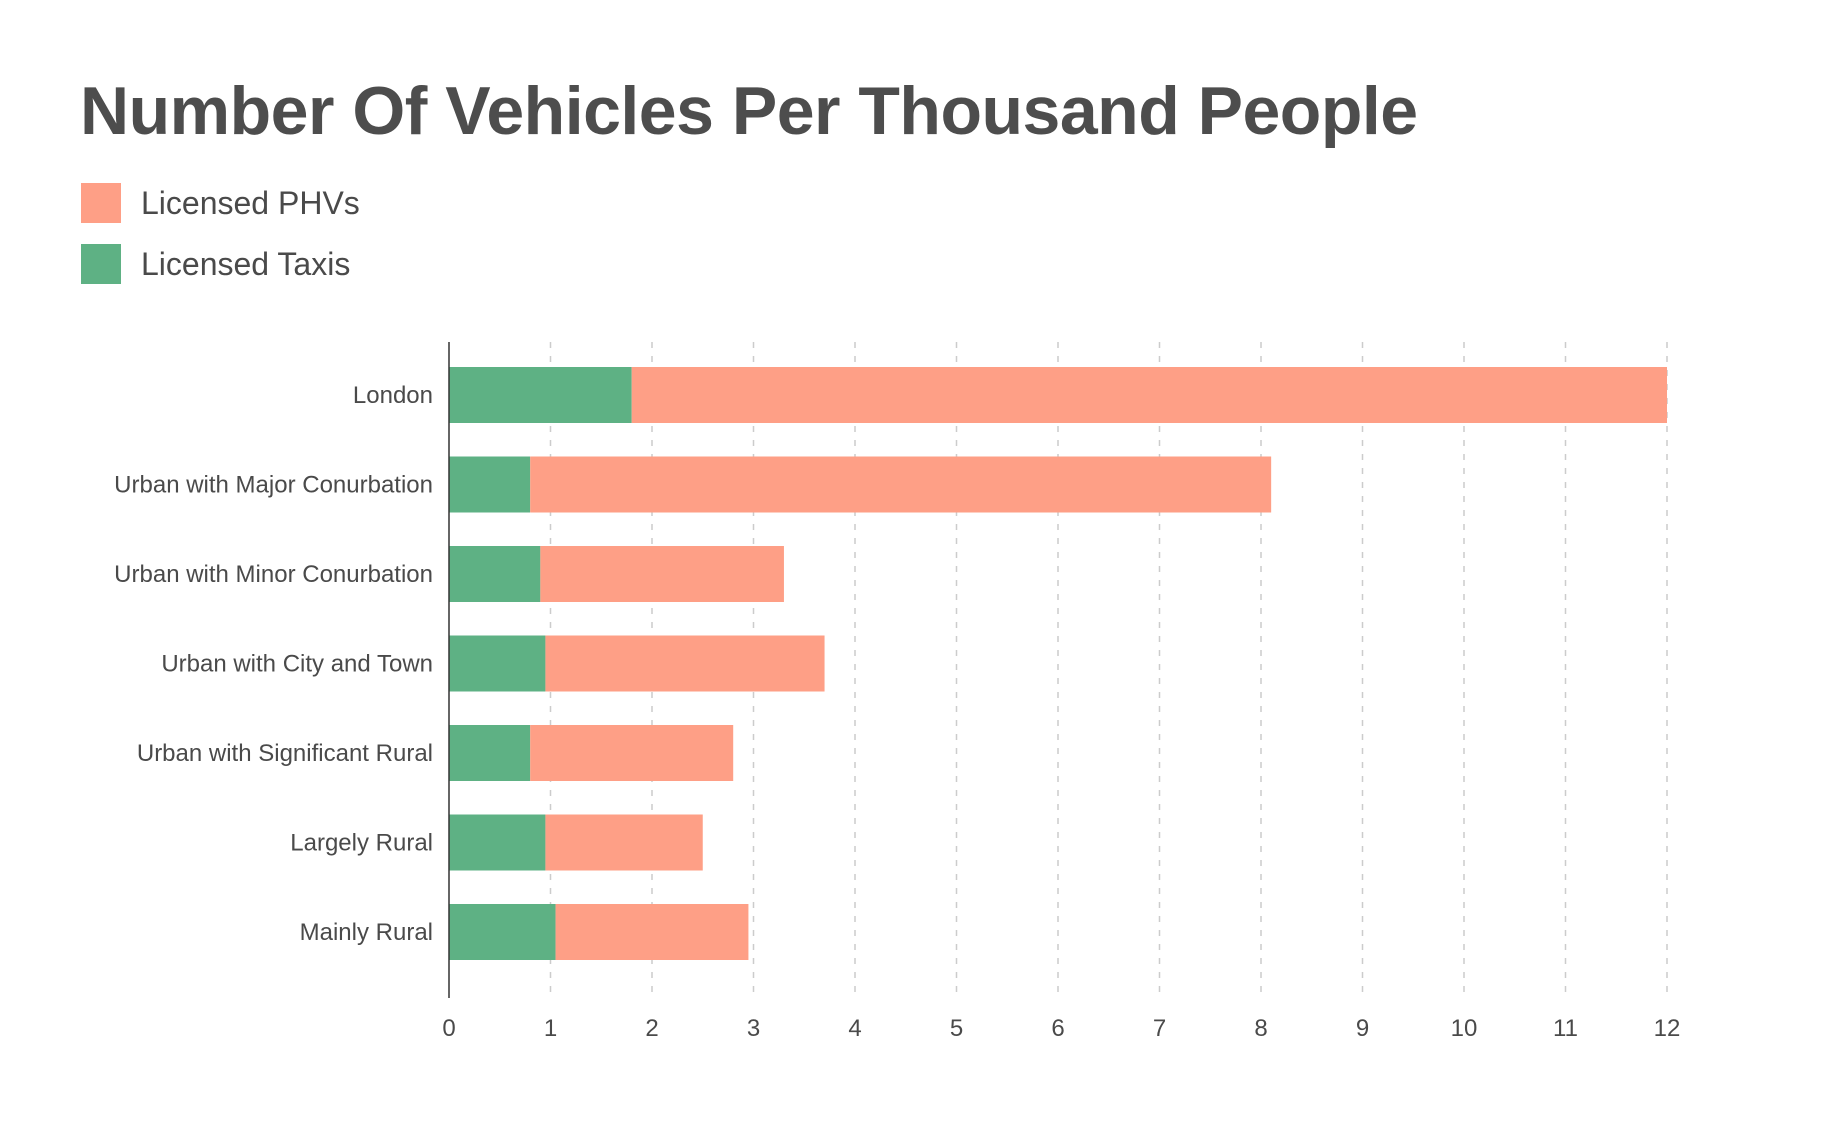 Image resolution: width=1845 pixels, height=1145 pixels. I want to click on x-tick-label: 8, so click(1260, 1028).